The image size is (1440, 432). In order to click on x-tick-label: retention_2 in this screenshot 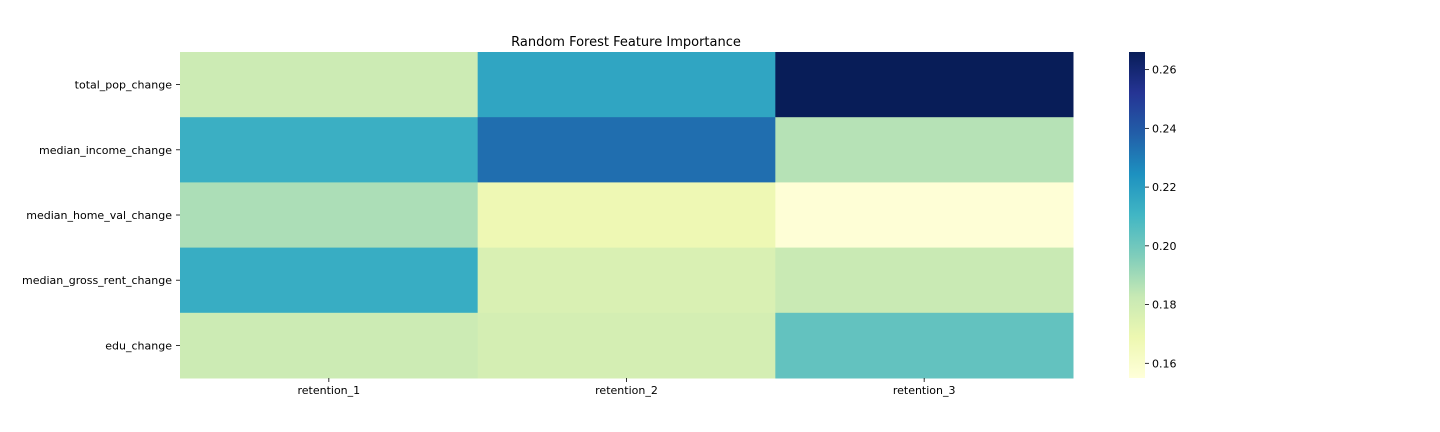, I will do `click(626, 390)`.